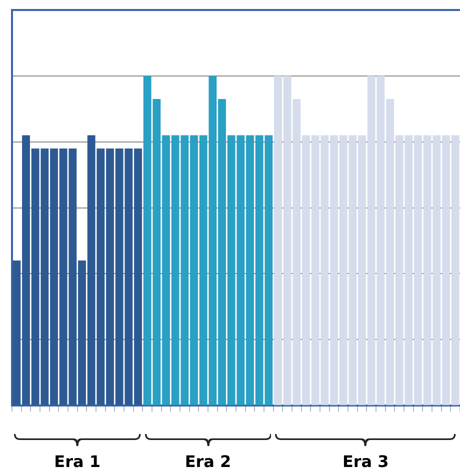  Describe the element at coordinates (208, 461) in the screenshot. I see `text: Era 2` at that location.